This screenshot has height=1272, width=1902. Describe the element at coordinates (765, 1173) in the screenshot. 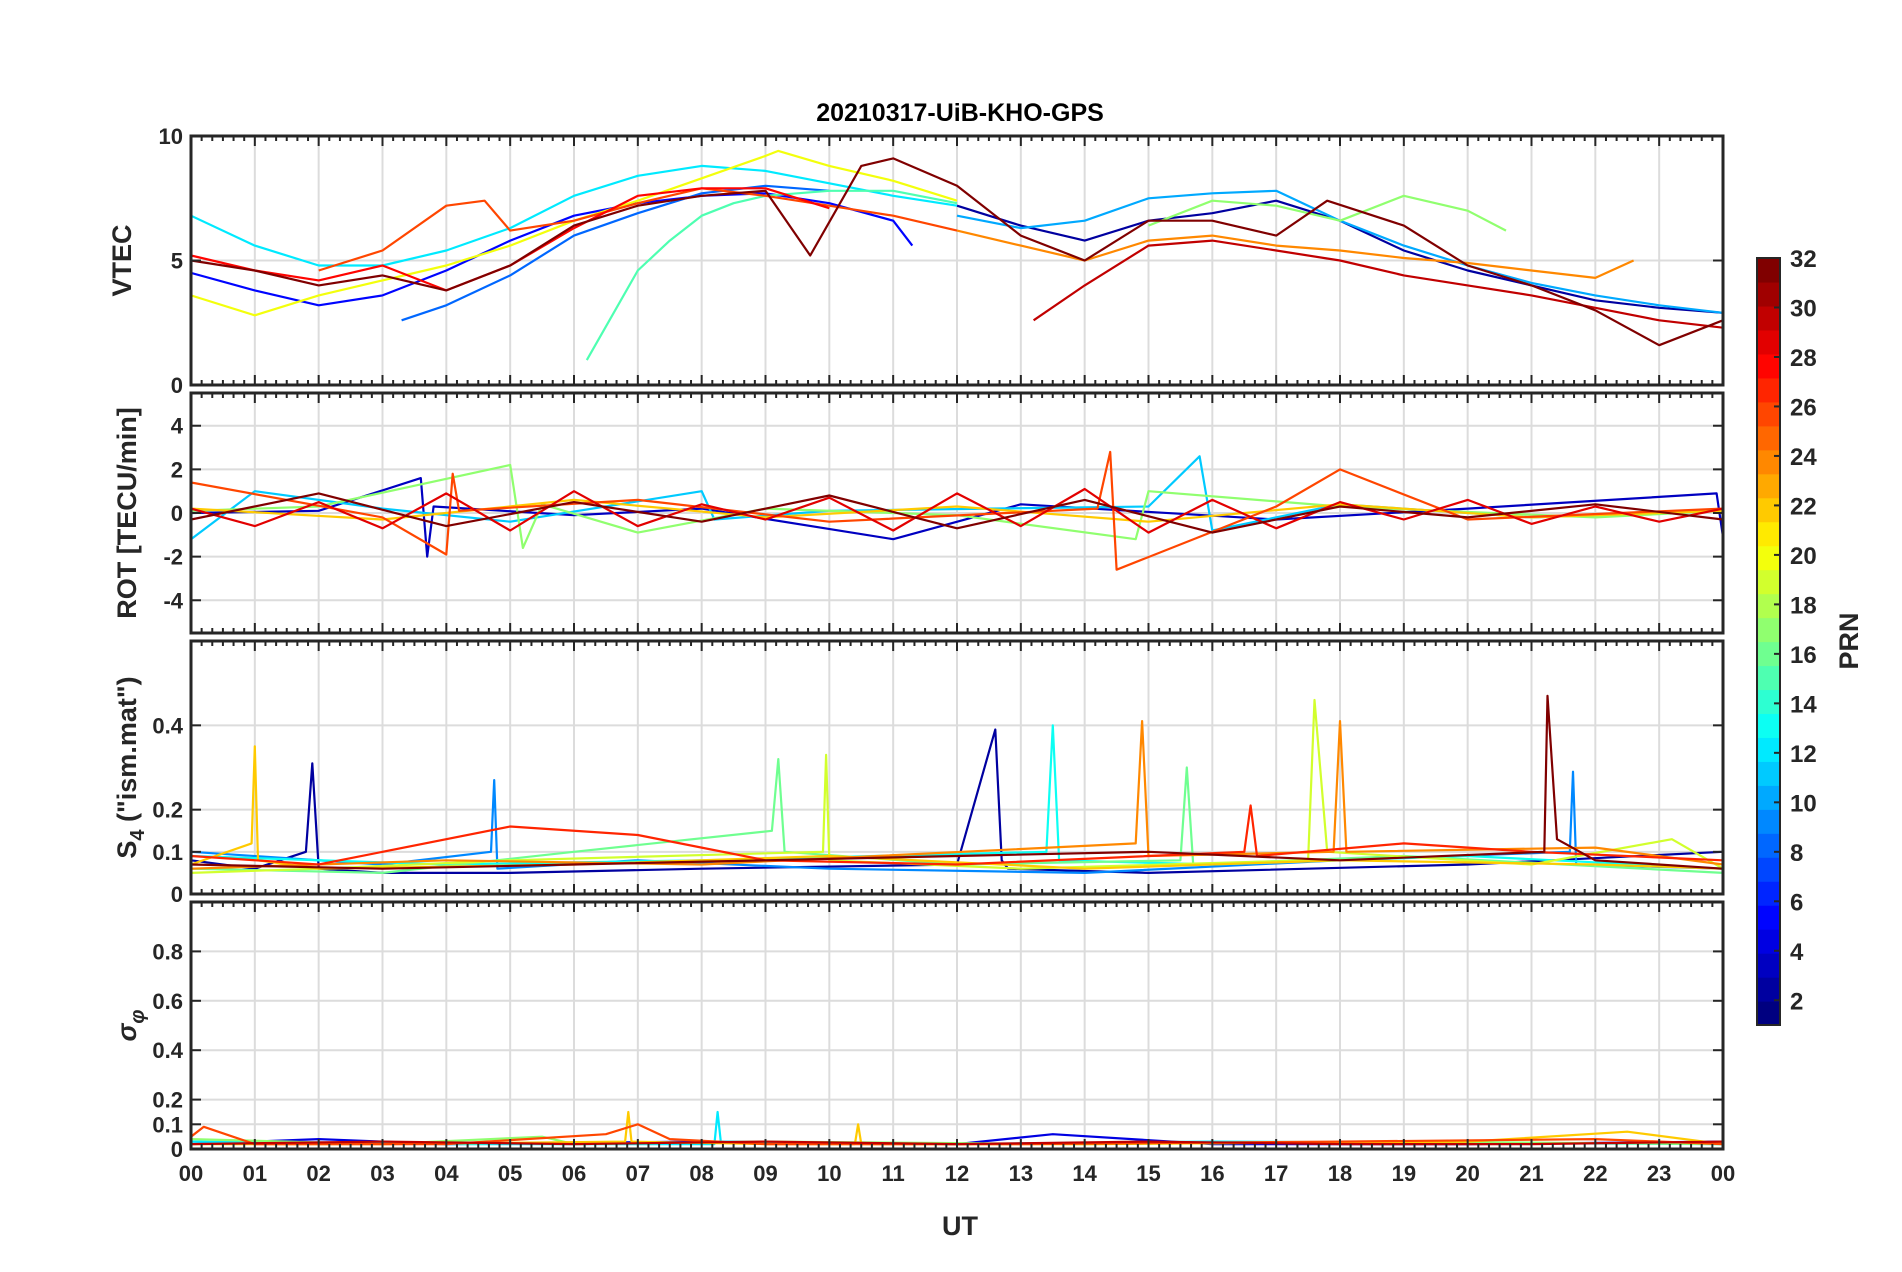

I see `x-tick-label: 09` at that location.